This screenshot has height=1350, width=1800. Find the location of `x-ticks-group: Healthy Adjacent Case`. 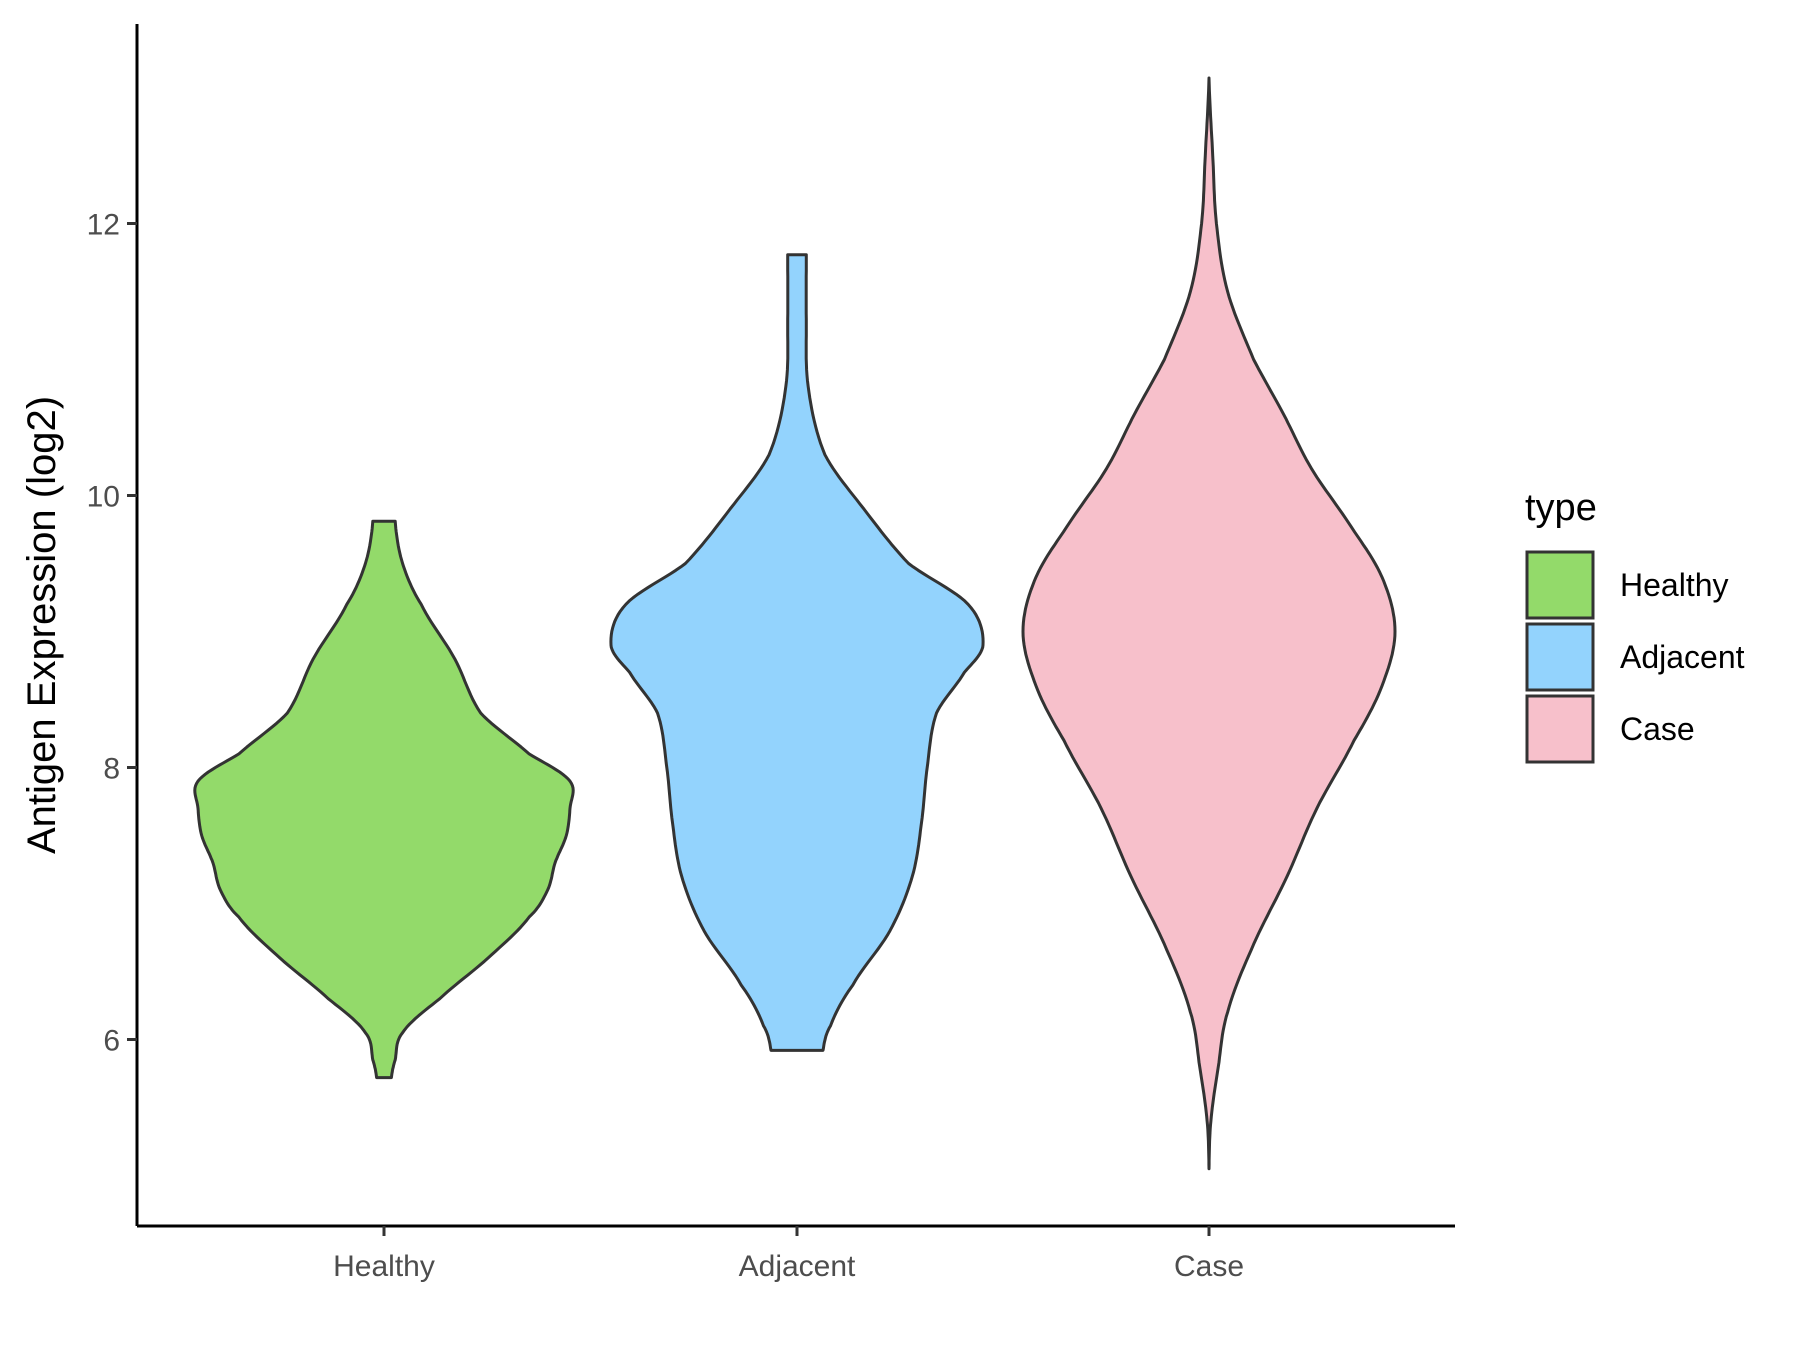

x-ticks-group: Healthy Adjacent Case is located at coordinates (788, 1254).